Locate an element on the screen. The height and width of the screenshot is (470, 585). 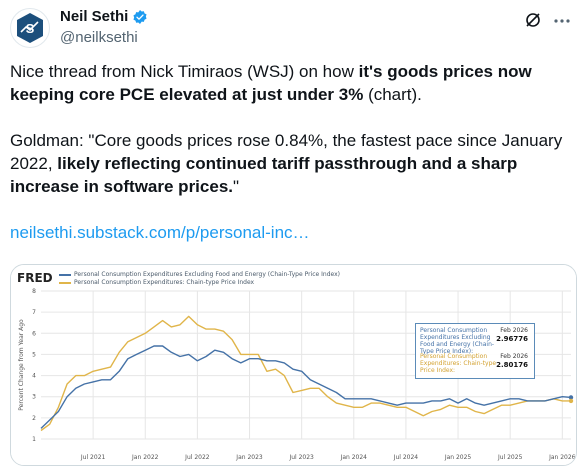
tweet-header: S Neil Sethi @neilksethi is located at coordinates (292, 27).